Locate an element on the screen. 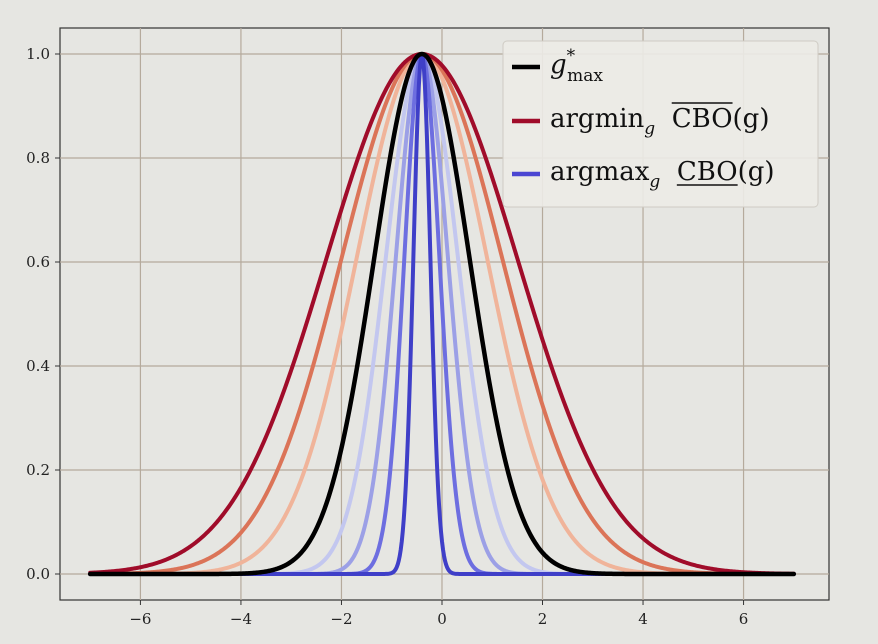  x-tick-label: −2 is located at coordinates (341, 619).